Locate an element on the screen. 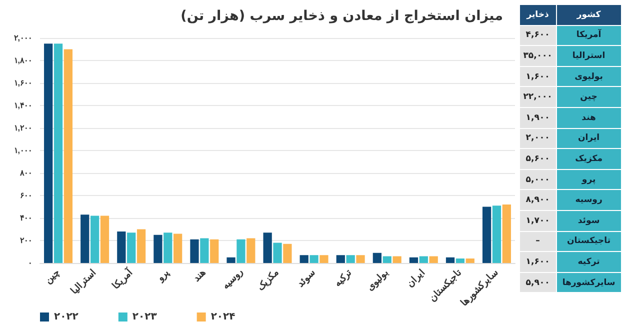 This screenshot has width=624, height=329. category-label: چین is located at coordinates (589, 97).